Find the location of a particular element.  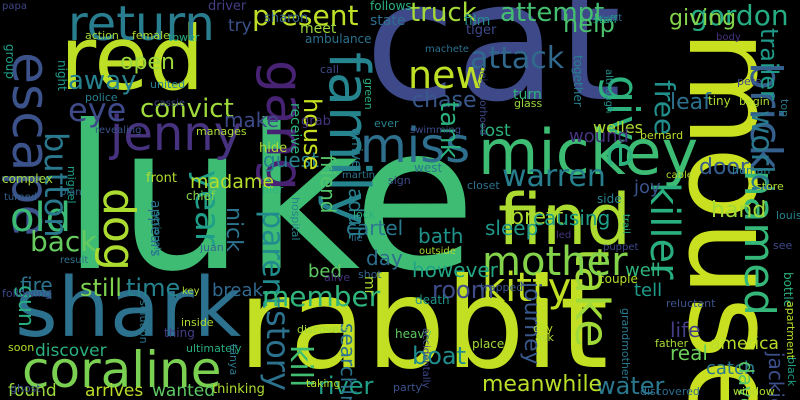

word-parent: parent is located at coordinates (272, 259).